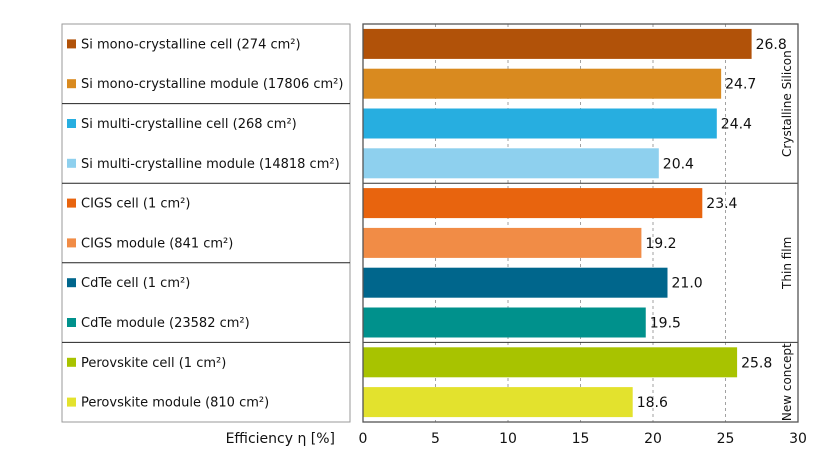  Describe the element at coordinates (165, 323) in the screenshot. I see `category-label: CdTe module (23582 cm²)` at that location.